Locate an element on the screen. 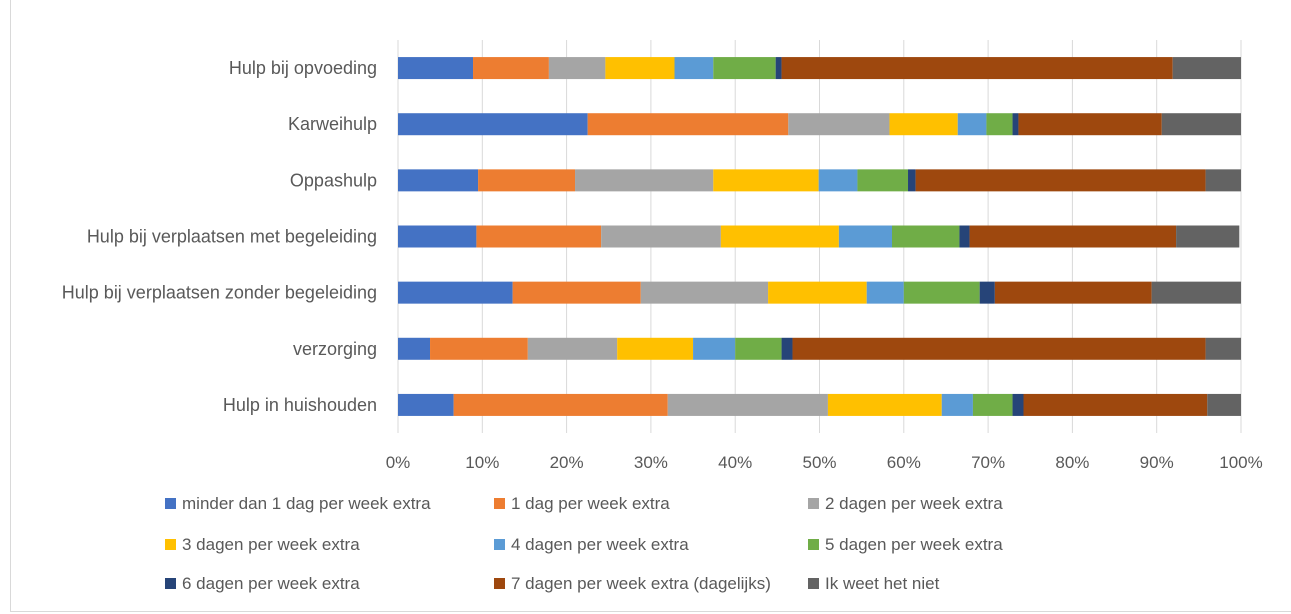 This screenshot has width=1291, height=614. legend-label: 3 dagen per week extra is located at coordinates (271, 544).